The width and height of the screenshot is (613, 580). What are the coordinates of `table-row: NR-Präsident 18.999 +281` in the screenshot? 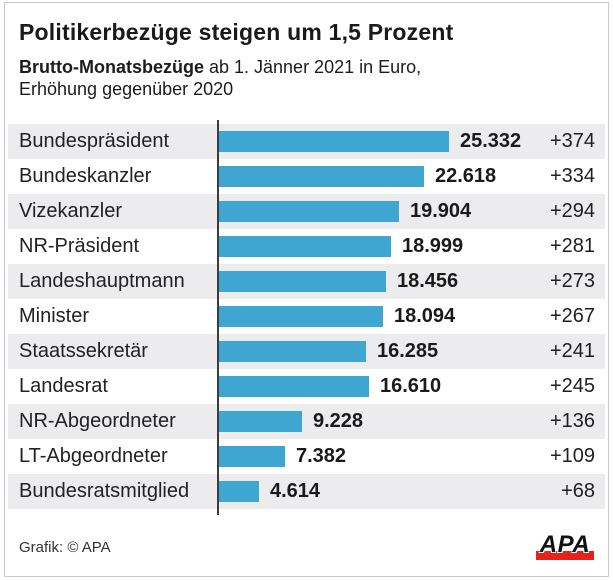 It's located at (306, 246).